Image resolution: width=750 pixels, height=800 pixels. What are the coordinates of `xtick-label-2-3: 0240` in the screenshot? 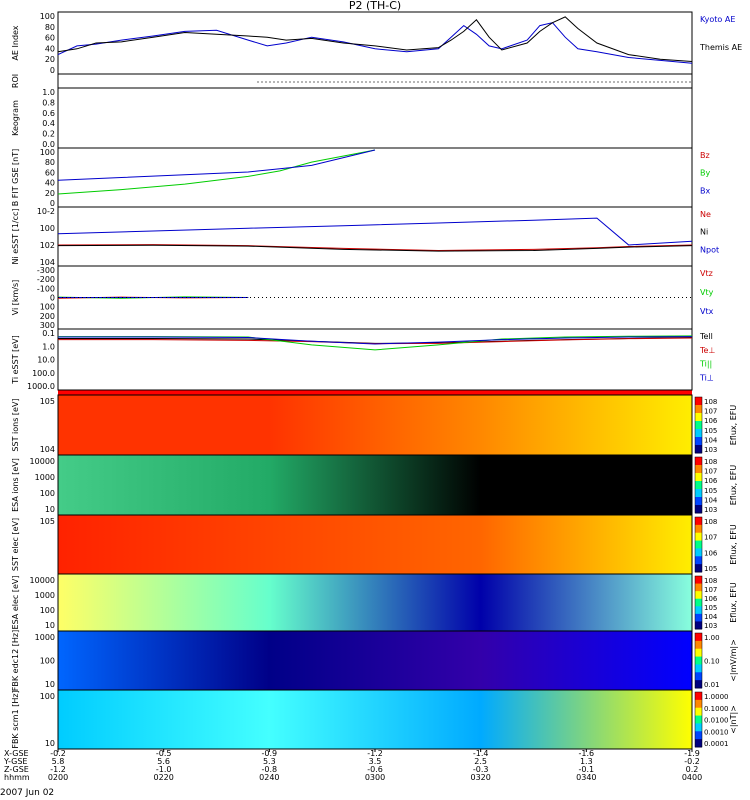 It's located at (269, 777).